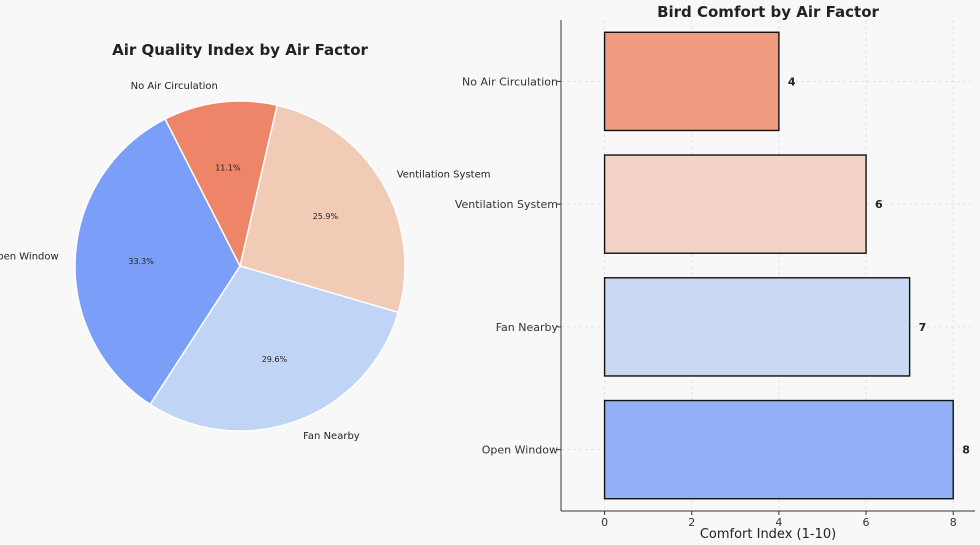 This screenshot has width=980, height=545. What do you see at coordinates (520, 450) in the screenshot?
I see `y-tick-label: Open Window` at bounding box center [520, 450].